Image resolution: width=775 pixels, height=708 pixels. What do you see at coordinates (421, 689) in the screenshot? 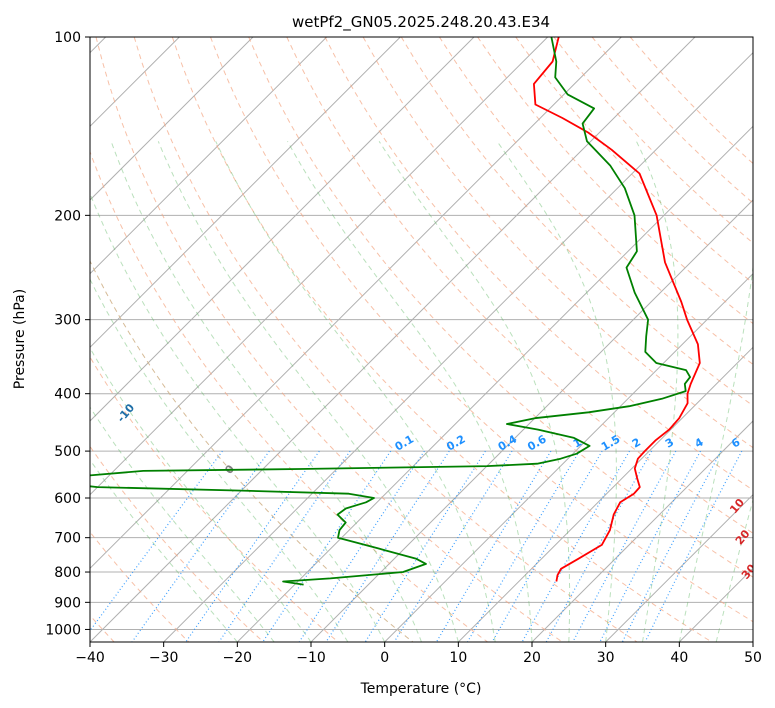
I see `x-axis-label: Temperature (°C)` at bounding box center [421, 689].